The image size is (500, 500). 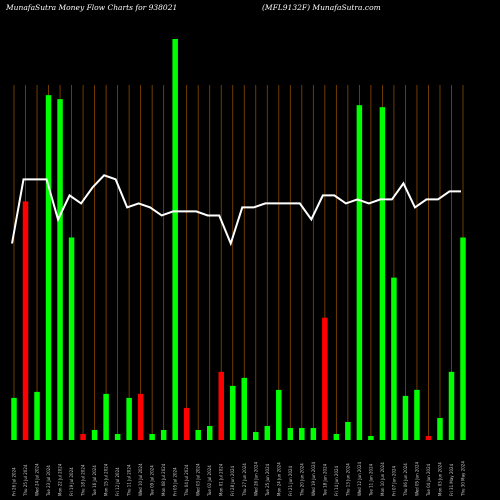 What do you see at coordinates (290, 480) in the screenshot?
I see `x-tick-label: Fri 21 Jun 2024` at bounding box center [290, 480].